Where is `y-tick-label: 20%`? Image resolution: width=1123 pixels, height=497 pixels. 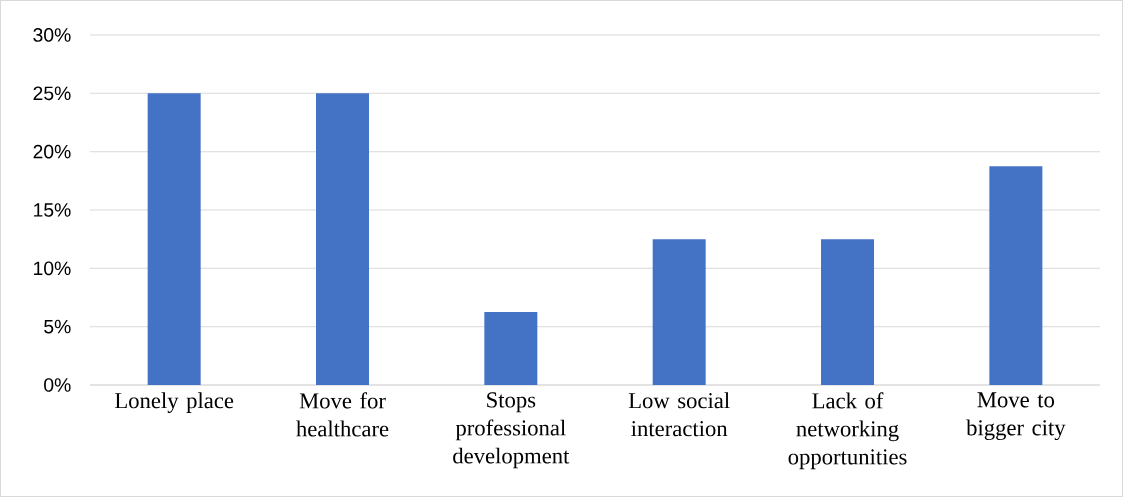 y-tick-label: 20% is located at coordinates (52, 151).